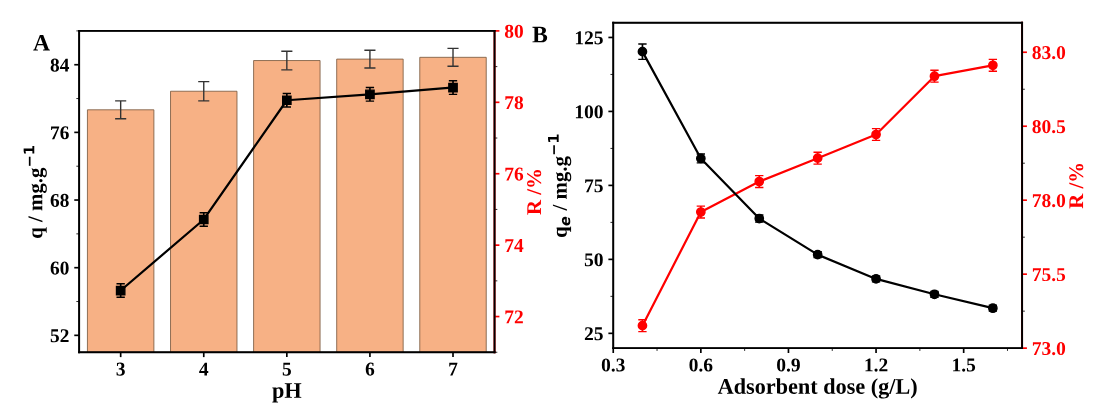 This screenshot has height=412, width=1099. I want to click on x-tick-label: 1.5, so click(964, 365).